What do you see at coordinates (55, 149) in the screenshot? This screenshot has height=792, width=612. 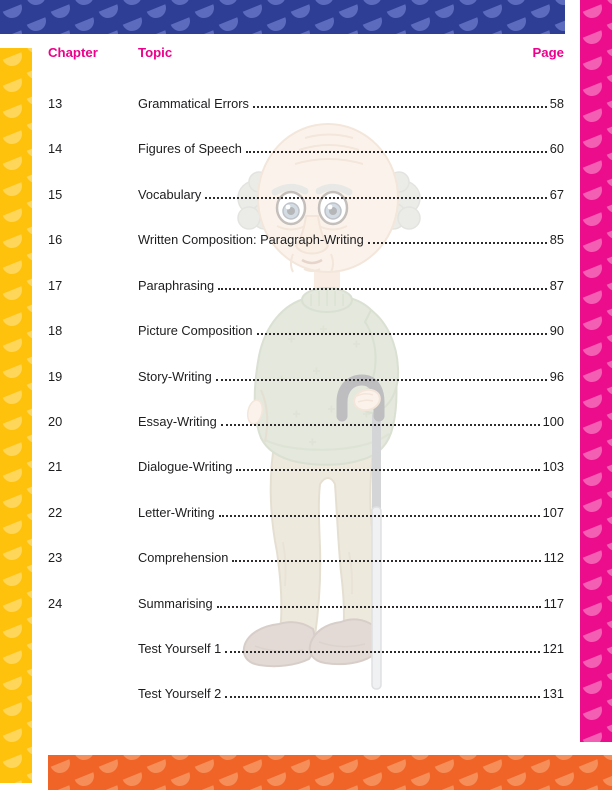 I see `chapter-number: 14` at bounding box center [55, 149].